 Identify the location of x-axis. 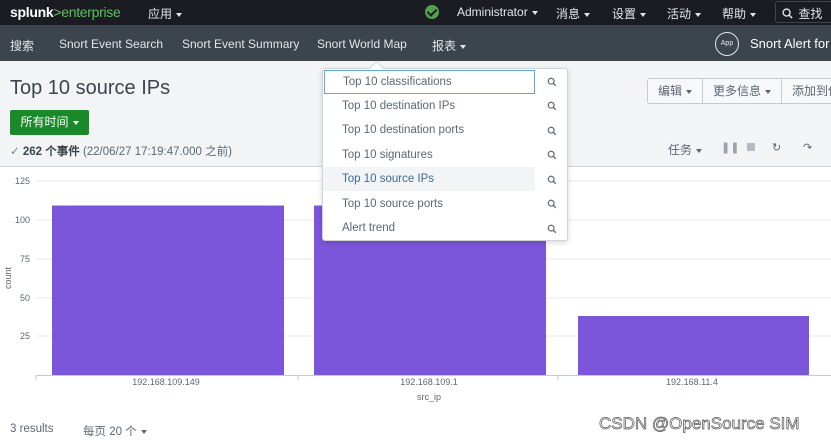
(433, 377).